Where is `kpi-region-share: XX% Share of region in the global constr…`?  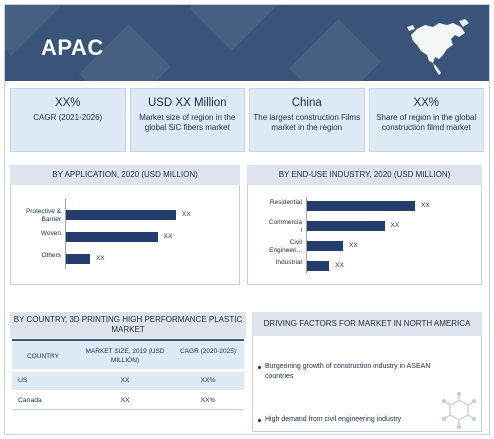
kpi-region-share: XX% Share of region in the global constr… is located at coordinates (426, 120).